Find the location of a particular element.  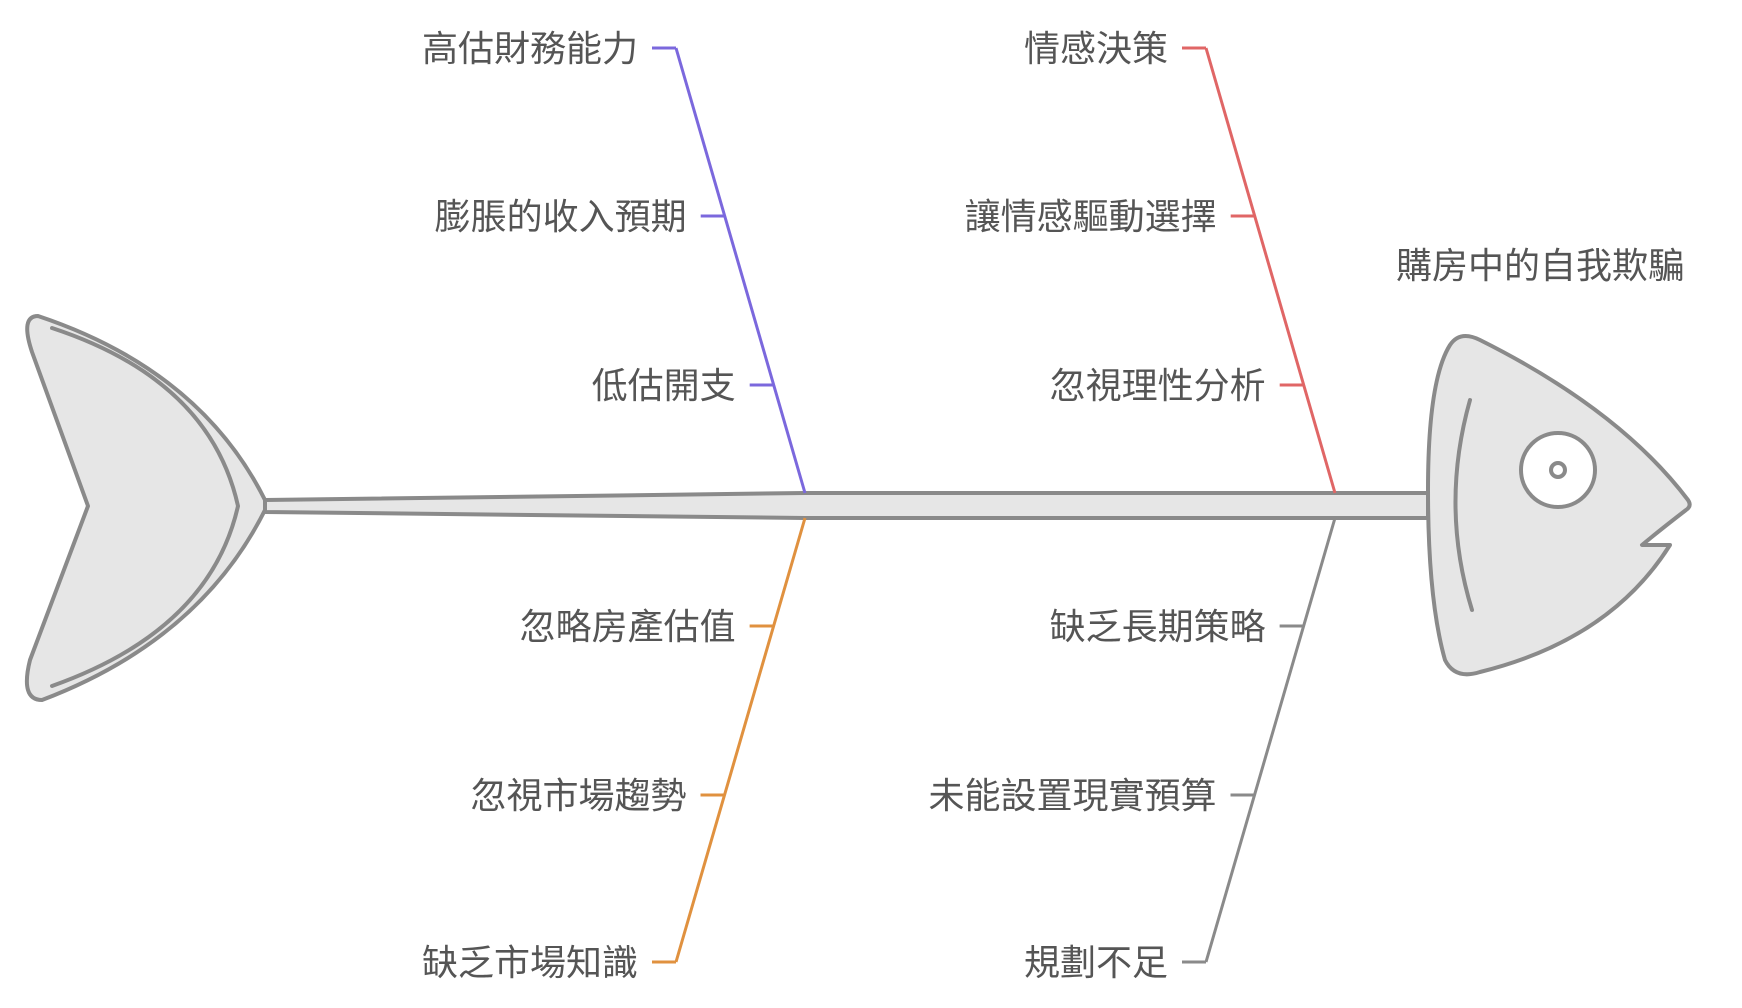

cause-label: 缺乏市場知識 is located at coordinates (530, 963).